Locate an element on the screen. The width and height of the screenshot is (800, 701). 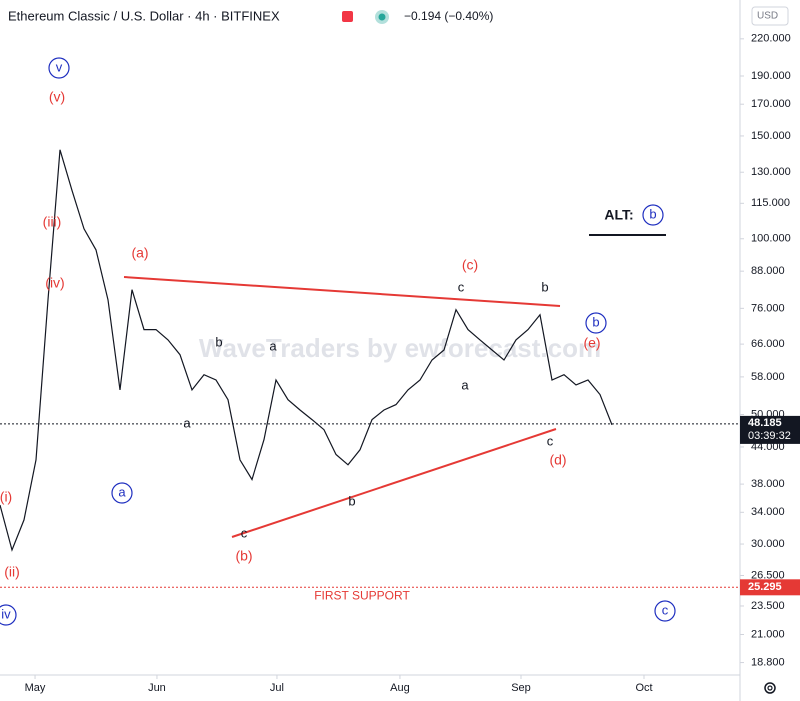
wave-label: (b) is located at coordinates (243, 556).